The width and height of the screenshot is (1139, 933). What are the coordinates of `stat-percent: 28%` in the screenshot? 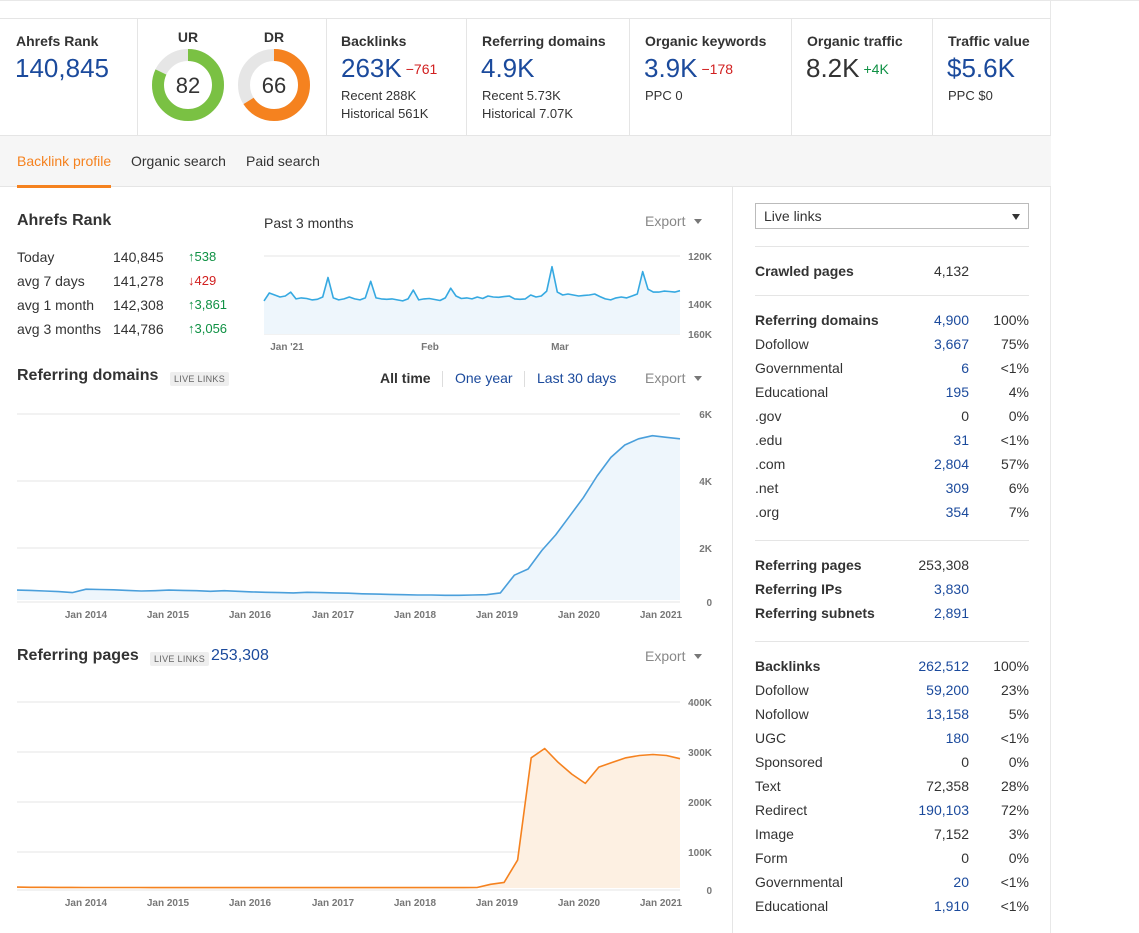 It's located at (1014, 786).